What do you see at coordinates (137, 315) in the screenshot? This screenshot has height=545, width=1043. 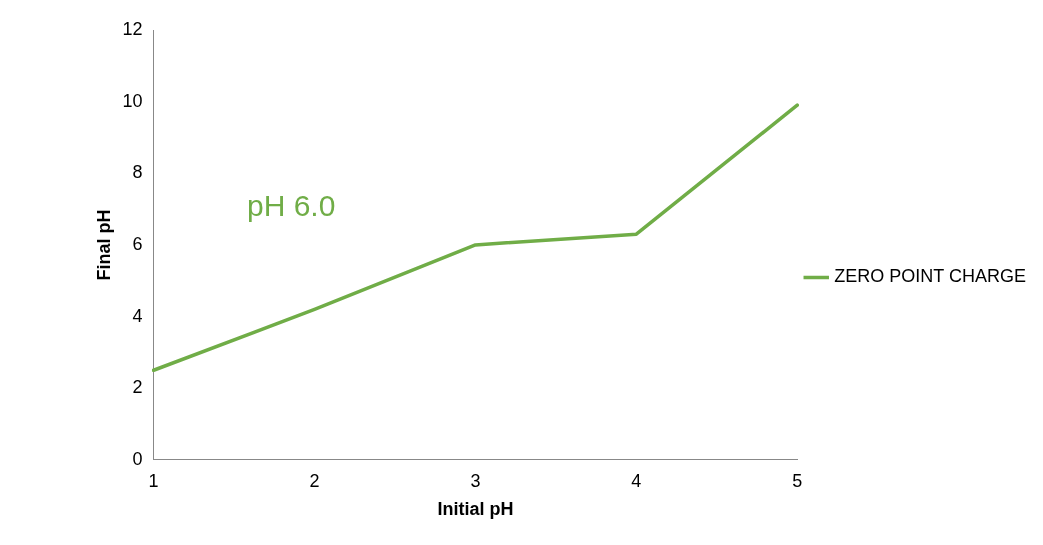 I see `y-tick-label: 4` at bounding box center [137, 315].